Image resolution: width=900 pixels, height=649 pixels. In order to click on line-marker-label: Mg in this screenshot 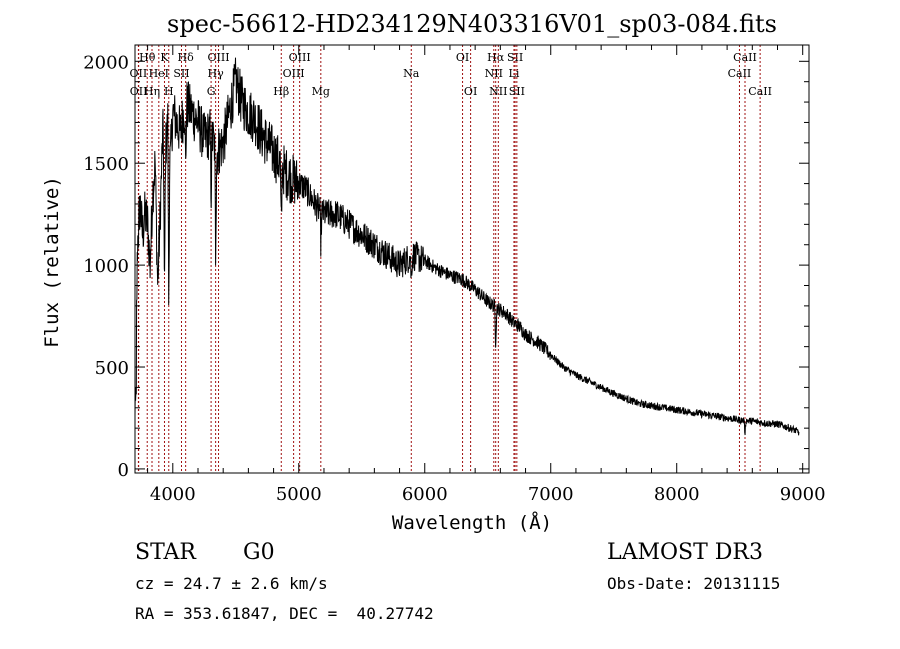, I will do `click(321, 91)`.